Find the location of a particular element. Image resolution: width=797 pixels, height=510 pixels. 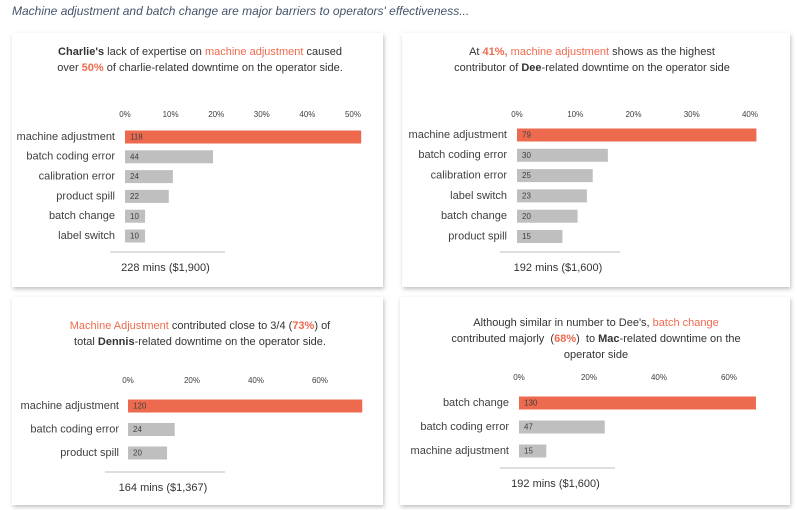

title-segment: Machine Adjustment is located at coordinates (119, 326).